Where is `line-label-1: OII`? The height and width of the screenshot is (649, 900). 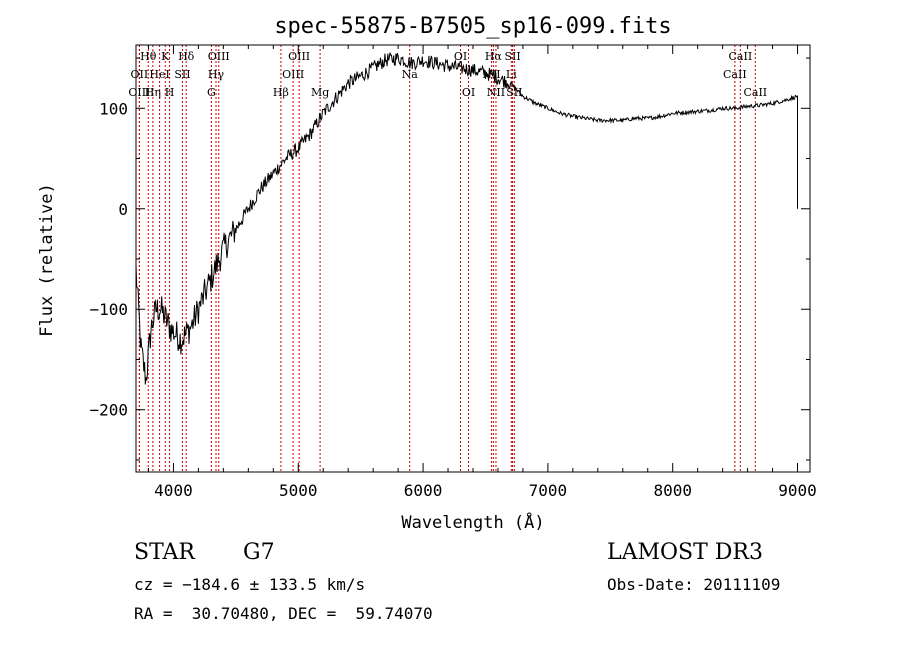 line-label-1: OII is located at coordinates (140, 74).